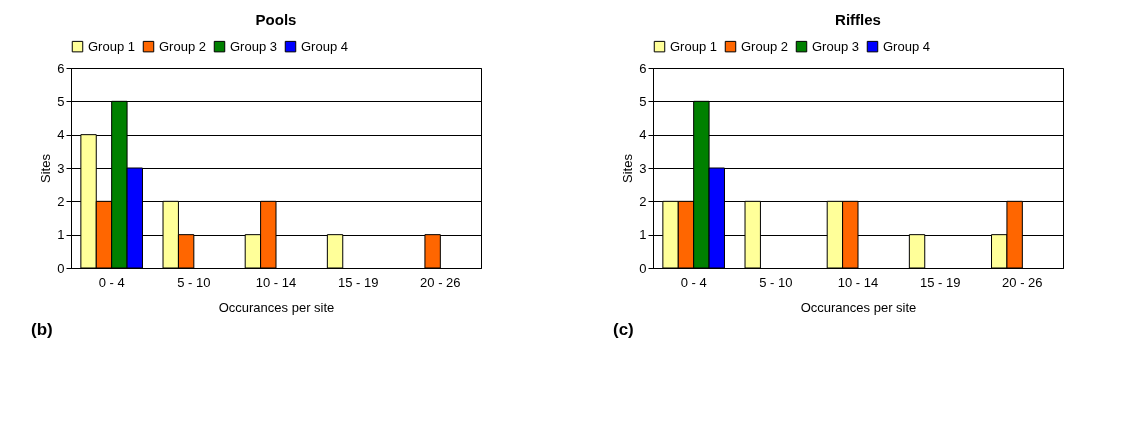 The width and height of the screenshot is (1148, 432). Describe the element at coordinates (276, 19) in the screenshot. I see `chart-title: Pools` at that location.